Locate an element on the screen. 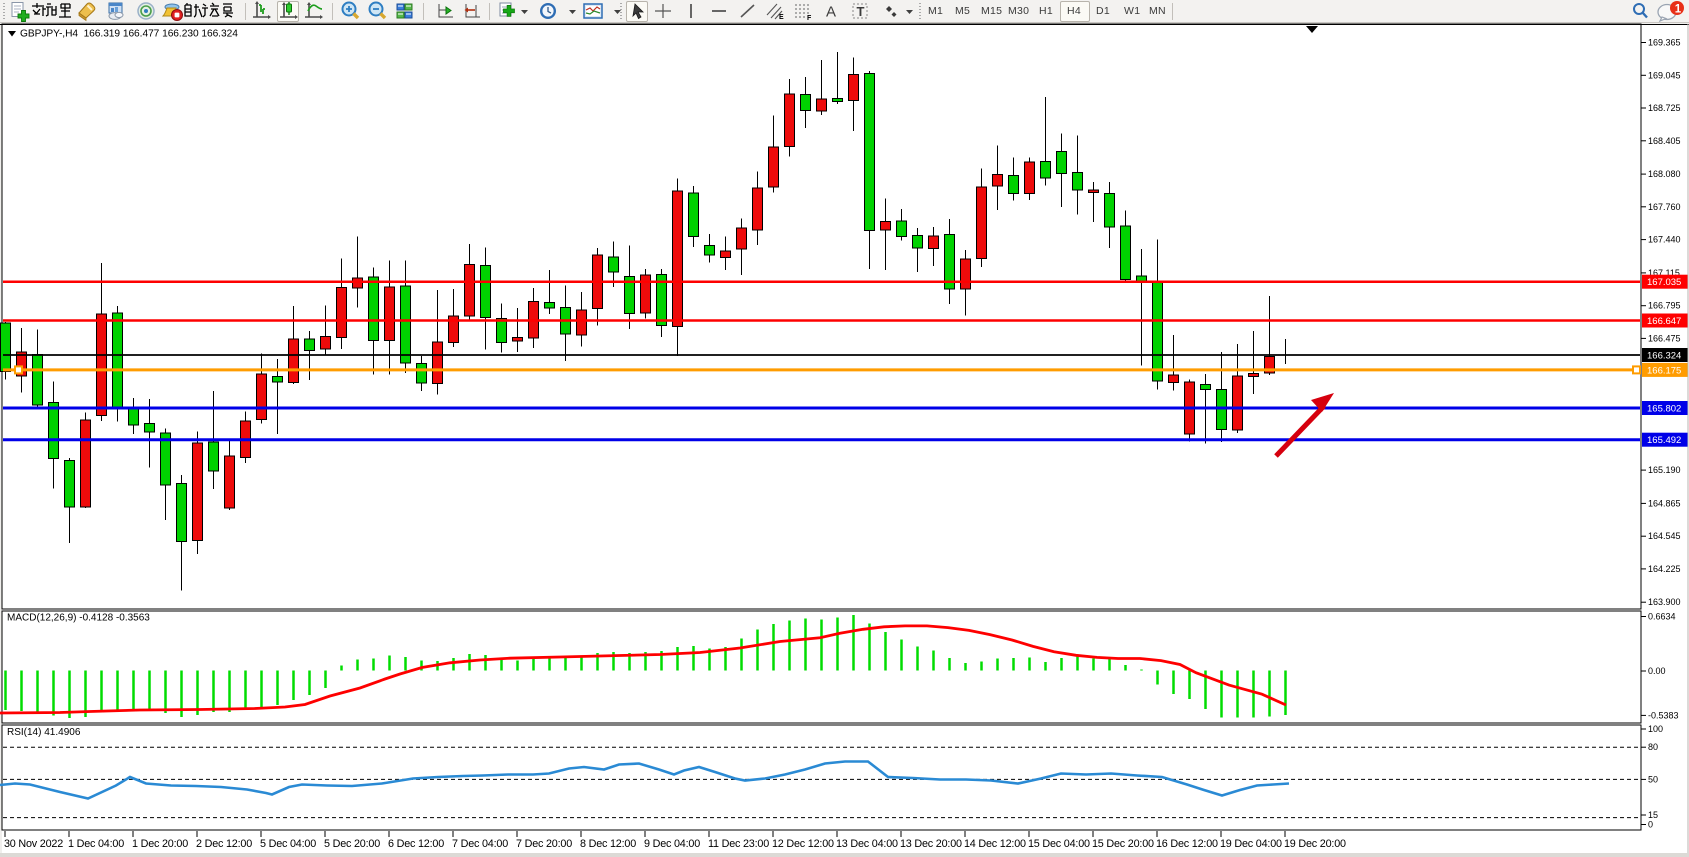 The image size is (1689, 857). svg-text: 166.475 is located at coordinates (1664, 338).